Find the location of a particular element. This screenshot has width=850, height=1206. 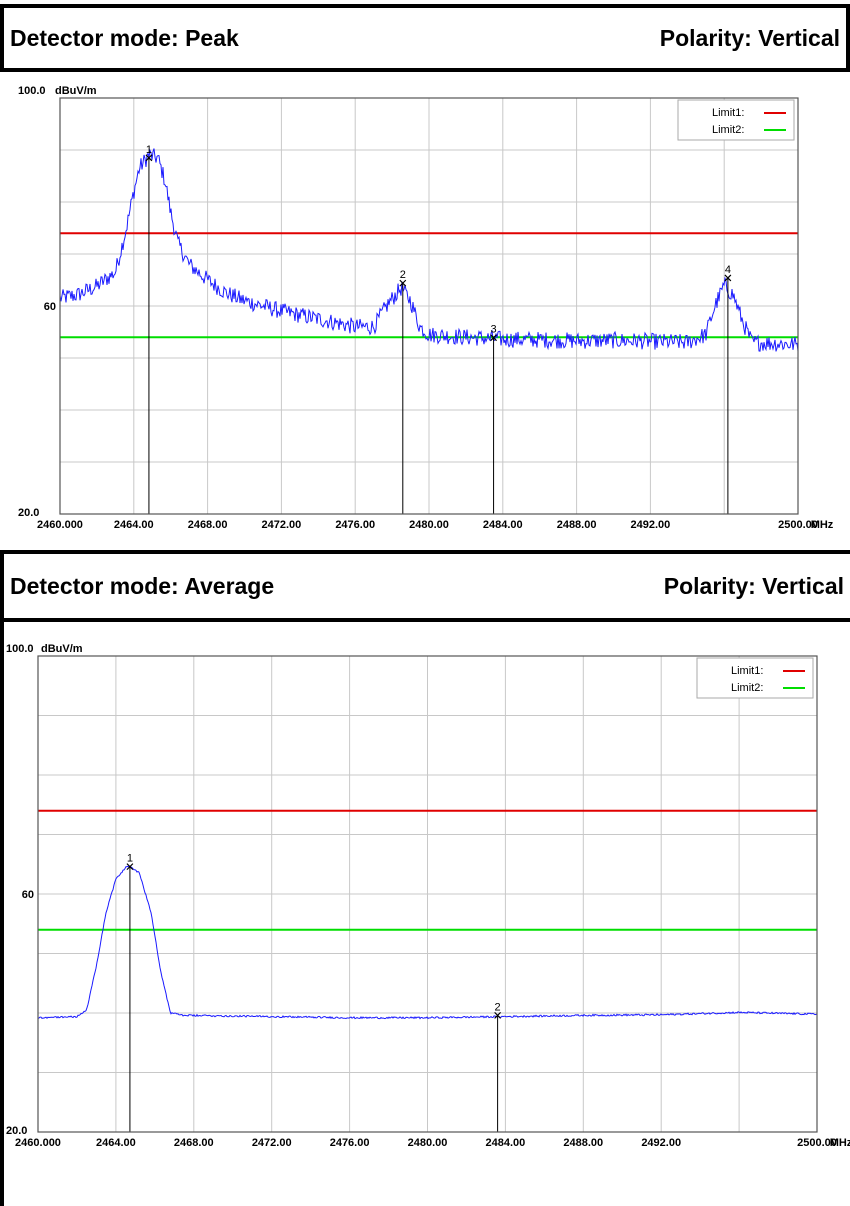

left-border-lower is located at coordinates (2, 914).